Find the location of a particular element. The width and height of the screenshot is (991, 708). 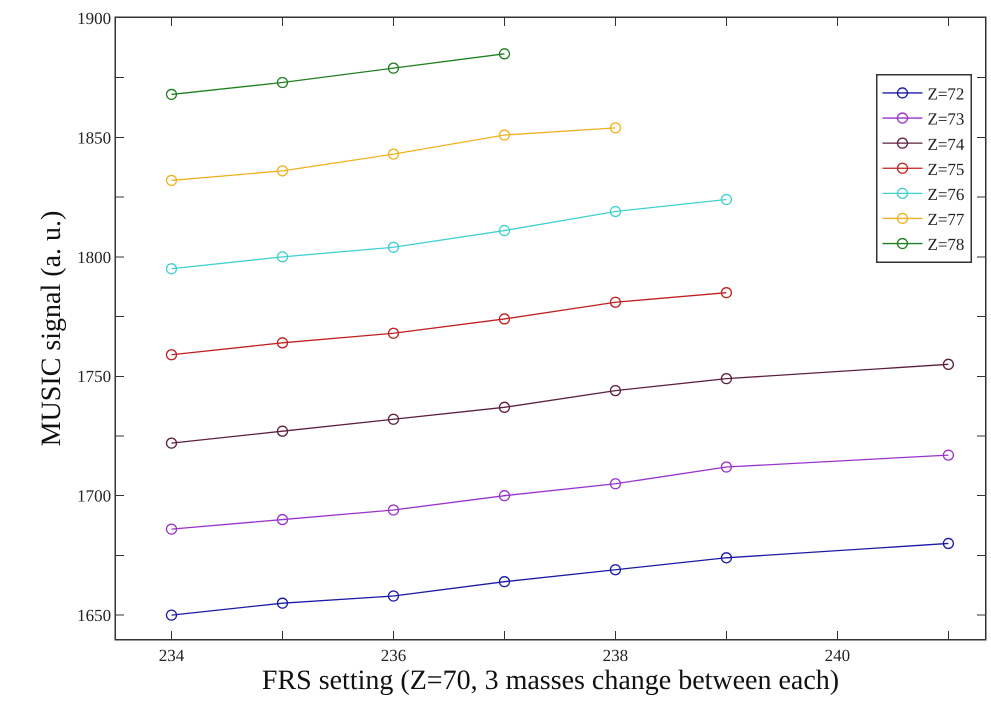

x-axis-title: FRS setting (Z=70, 3 masses change between each) is located at coordinates (551, 680).